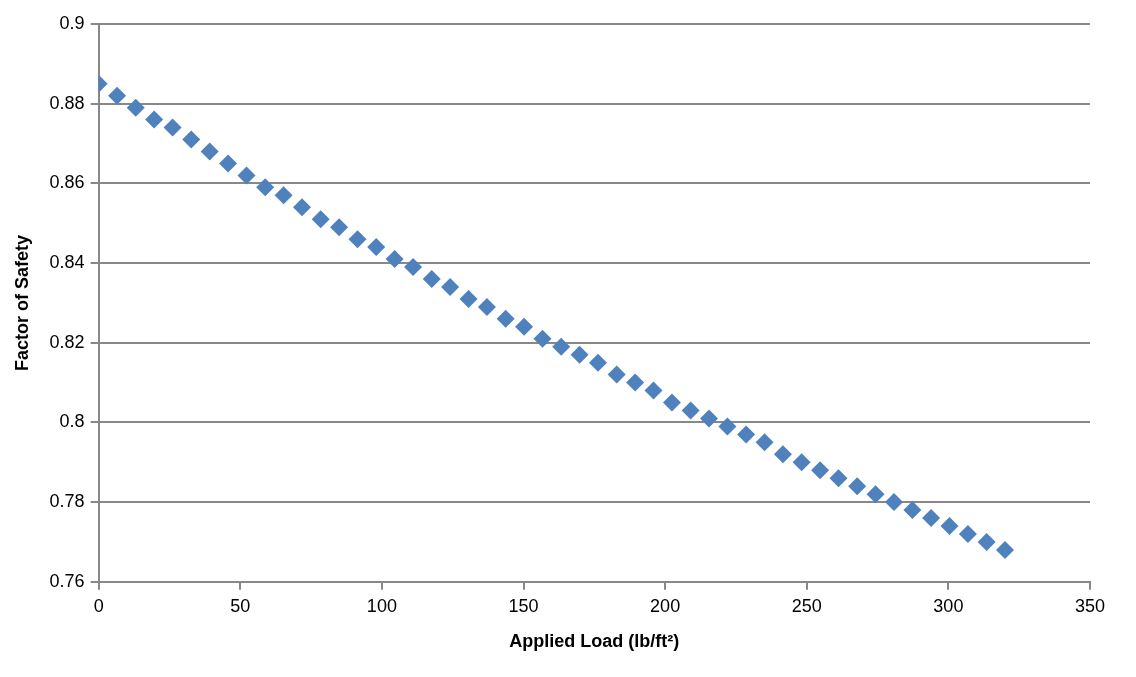  What do you see at coordinates (67, 341) in the screenshot?
I see `y-tick-label: 0.82` at bounding box center [67, 341].